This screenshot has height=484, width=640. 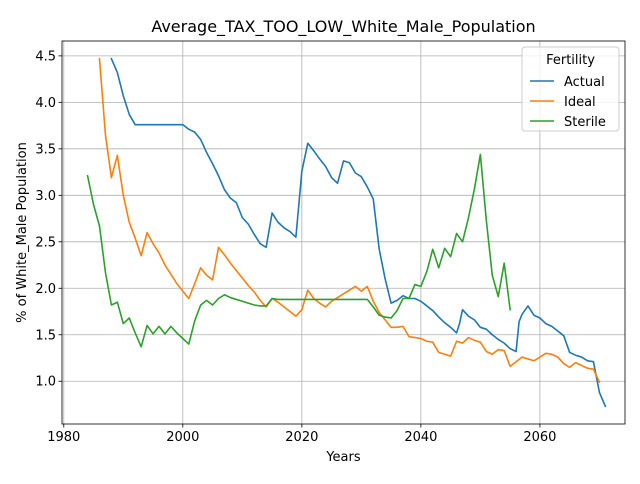 What do you see at coordinates (45, 289) in the screenshot?
I see `y-tick-label: 2.0` at bounding box center [45, 289].